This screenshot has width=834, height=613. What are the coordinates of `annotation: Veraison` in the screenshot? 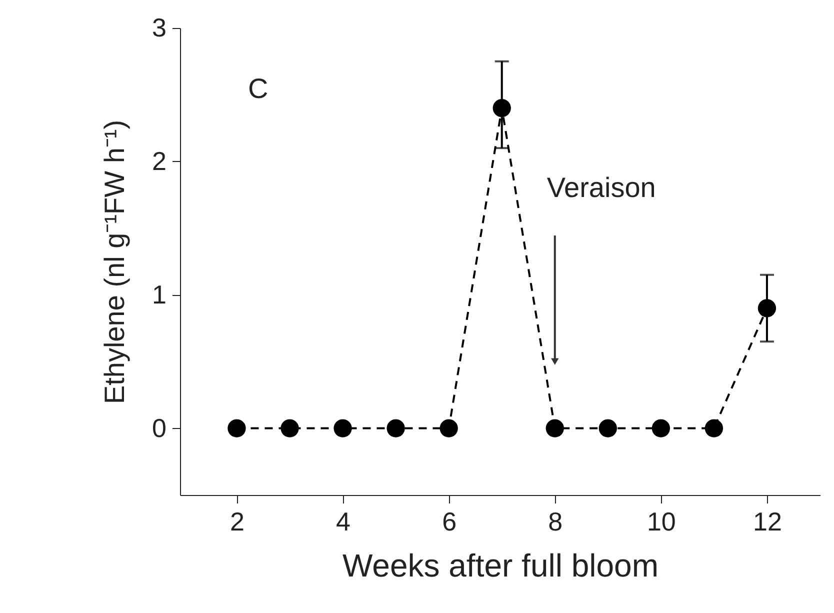 It's located at (601, 187).